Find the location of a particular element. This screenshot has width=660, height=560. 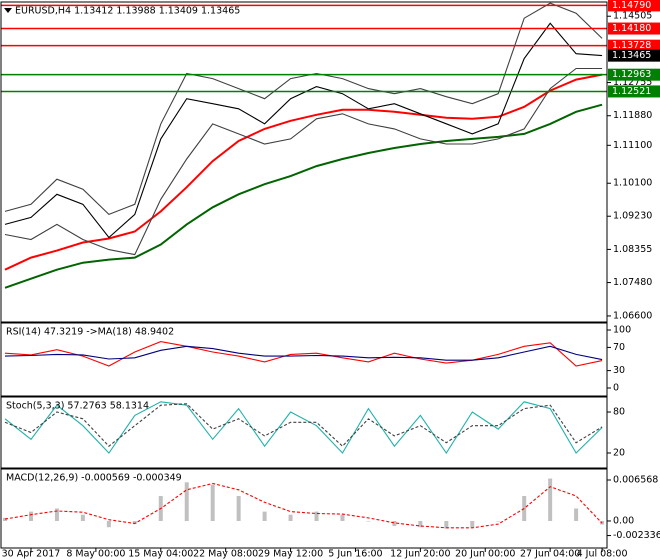

y-tick-label: 80 is located at coordinates (619, 412).